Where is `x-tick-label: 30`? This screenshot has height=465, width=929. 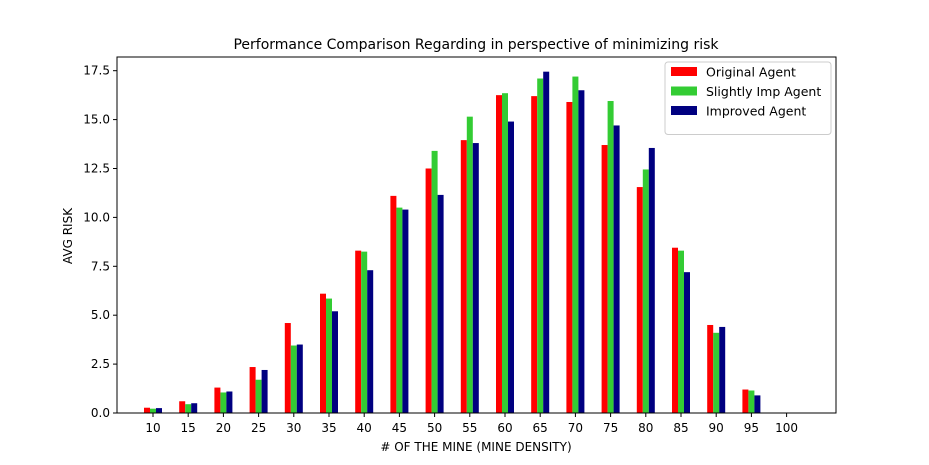 x-tick-label: 30 is located at coordinates (293, 428).